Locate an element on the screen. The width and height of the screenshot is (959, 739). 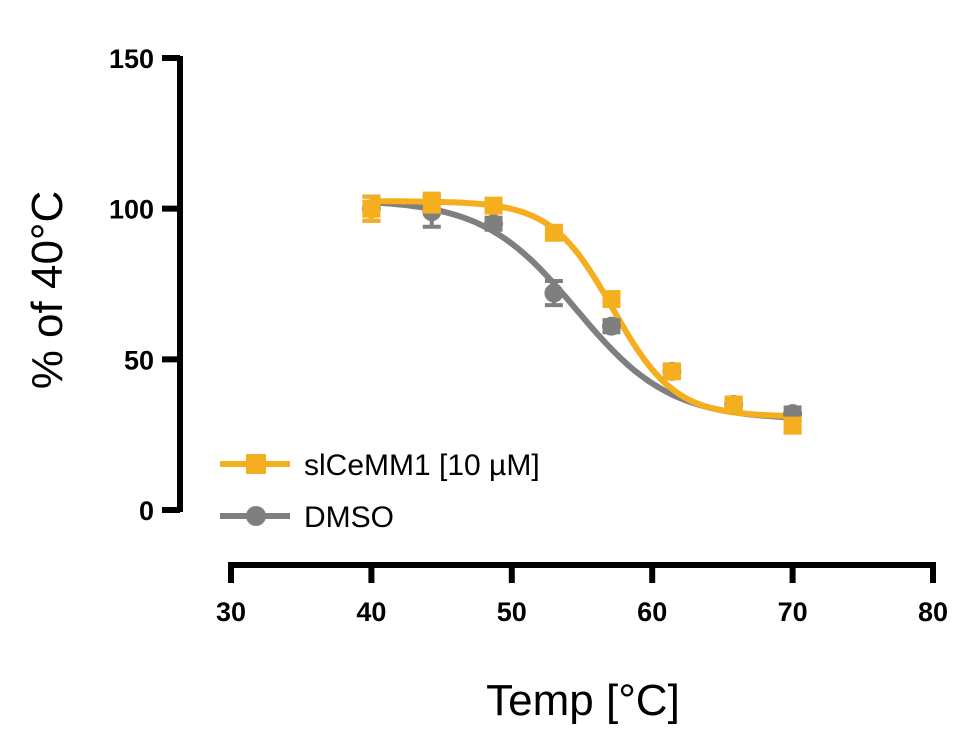
fit-curve-dmso is located at coordinates (582, 310).